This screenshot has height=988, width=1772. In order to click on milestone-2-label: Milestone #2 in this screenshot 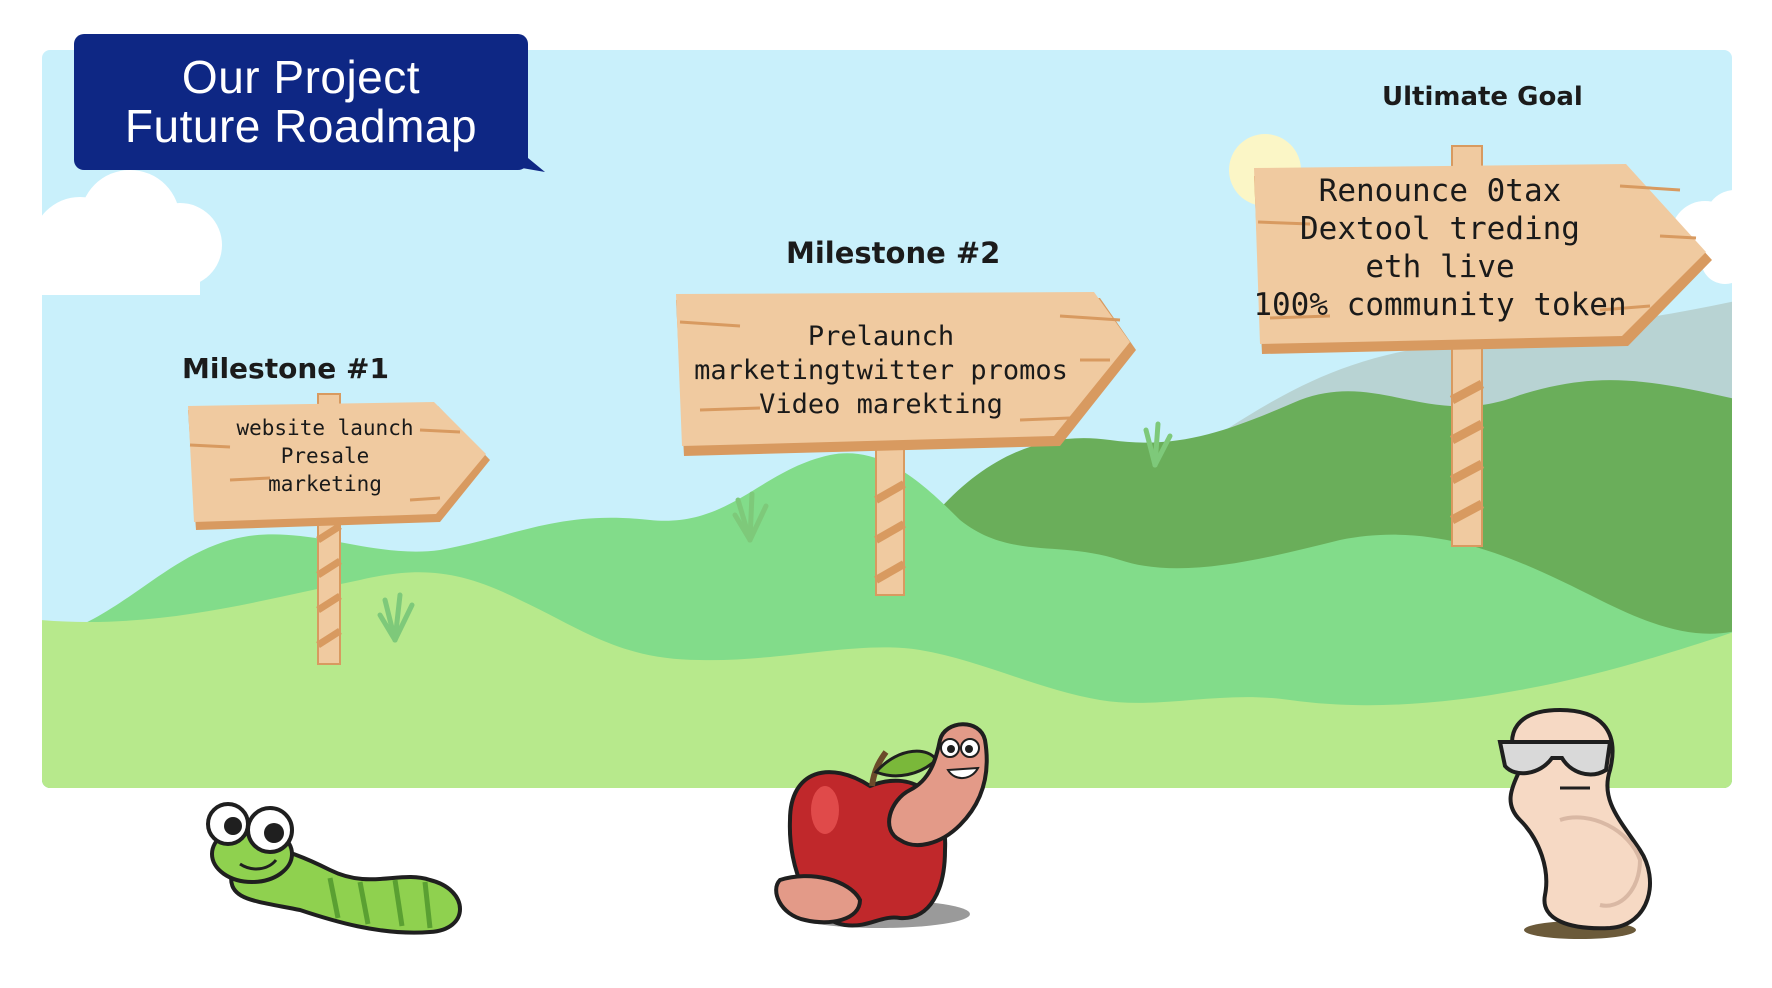, I will do `click(893, 253)`.